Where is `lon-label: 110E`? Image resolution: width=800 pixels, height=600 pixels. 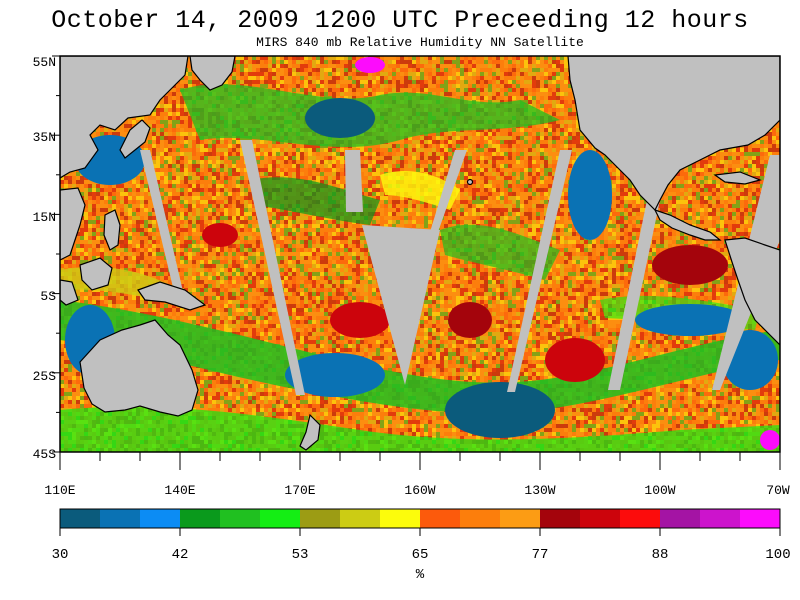
lon-label: 110E is located at coordinates (59, 490).